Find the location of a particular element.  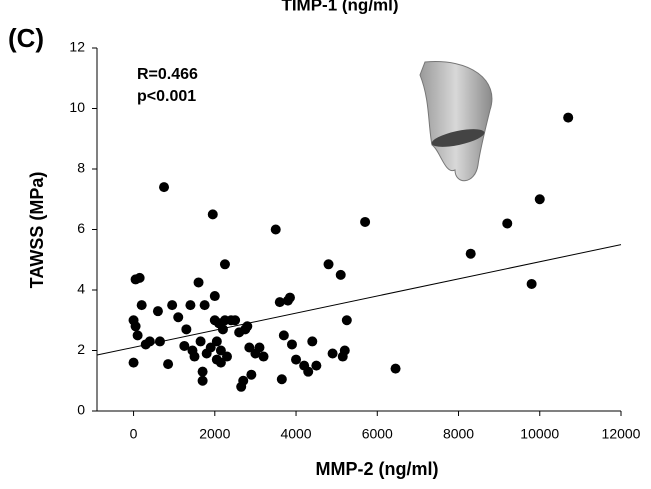

y-tick-label: 12 is located at coordinates (77, 47).